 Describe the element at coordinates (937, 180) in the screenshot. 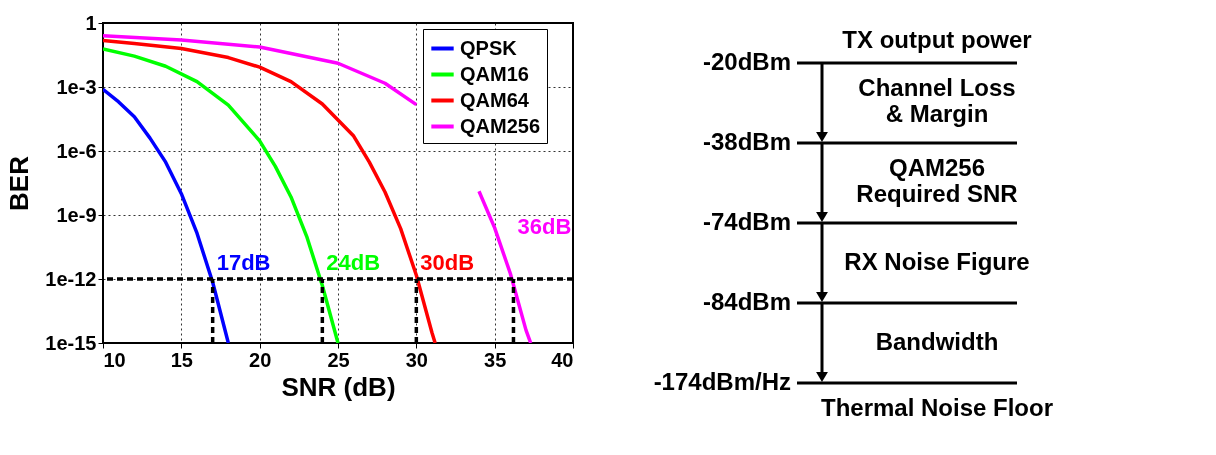

I see `text: QAM256 Required SNR` at that location.